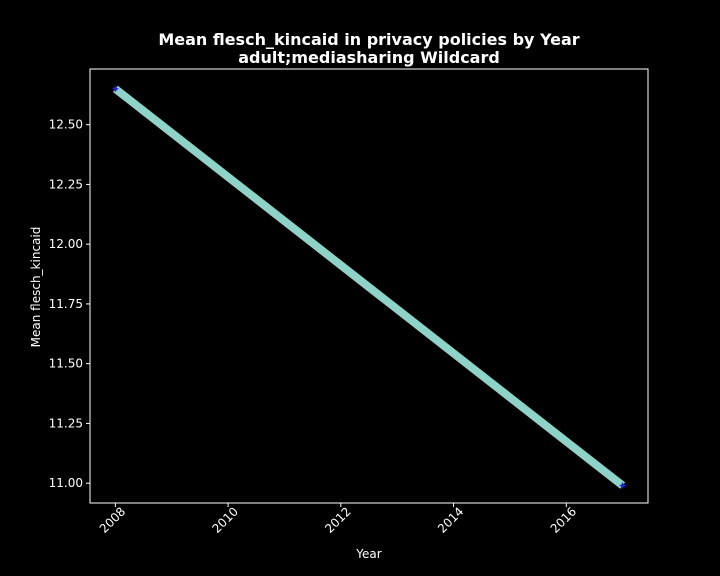 Image resolution: width=720 pixels, height=576 pixels. What do you see at coordinates (66, 184) in the screenshot?
I see `y-tick-label: 12.25` at bounding box center [66, 184].